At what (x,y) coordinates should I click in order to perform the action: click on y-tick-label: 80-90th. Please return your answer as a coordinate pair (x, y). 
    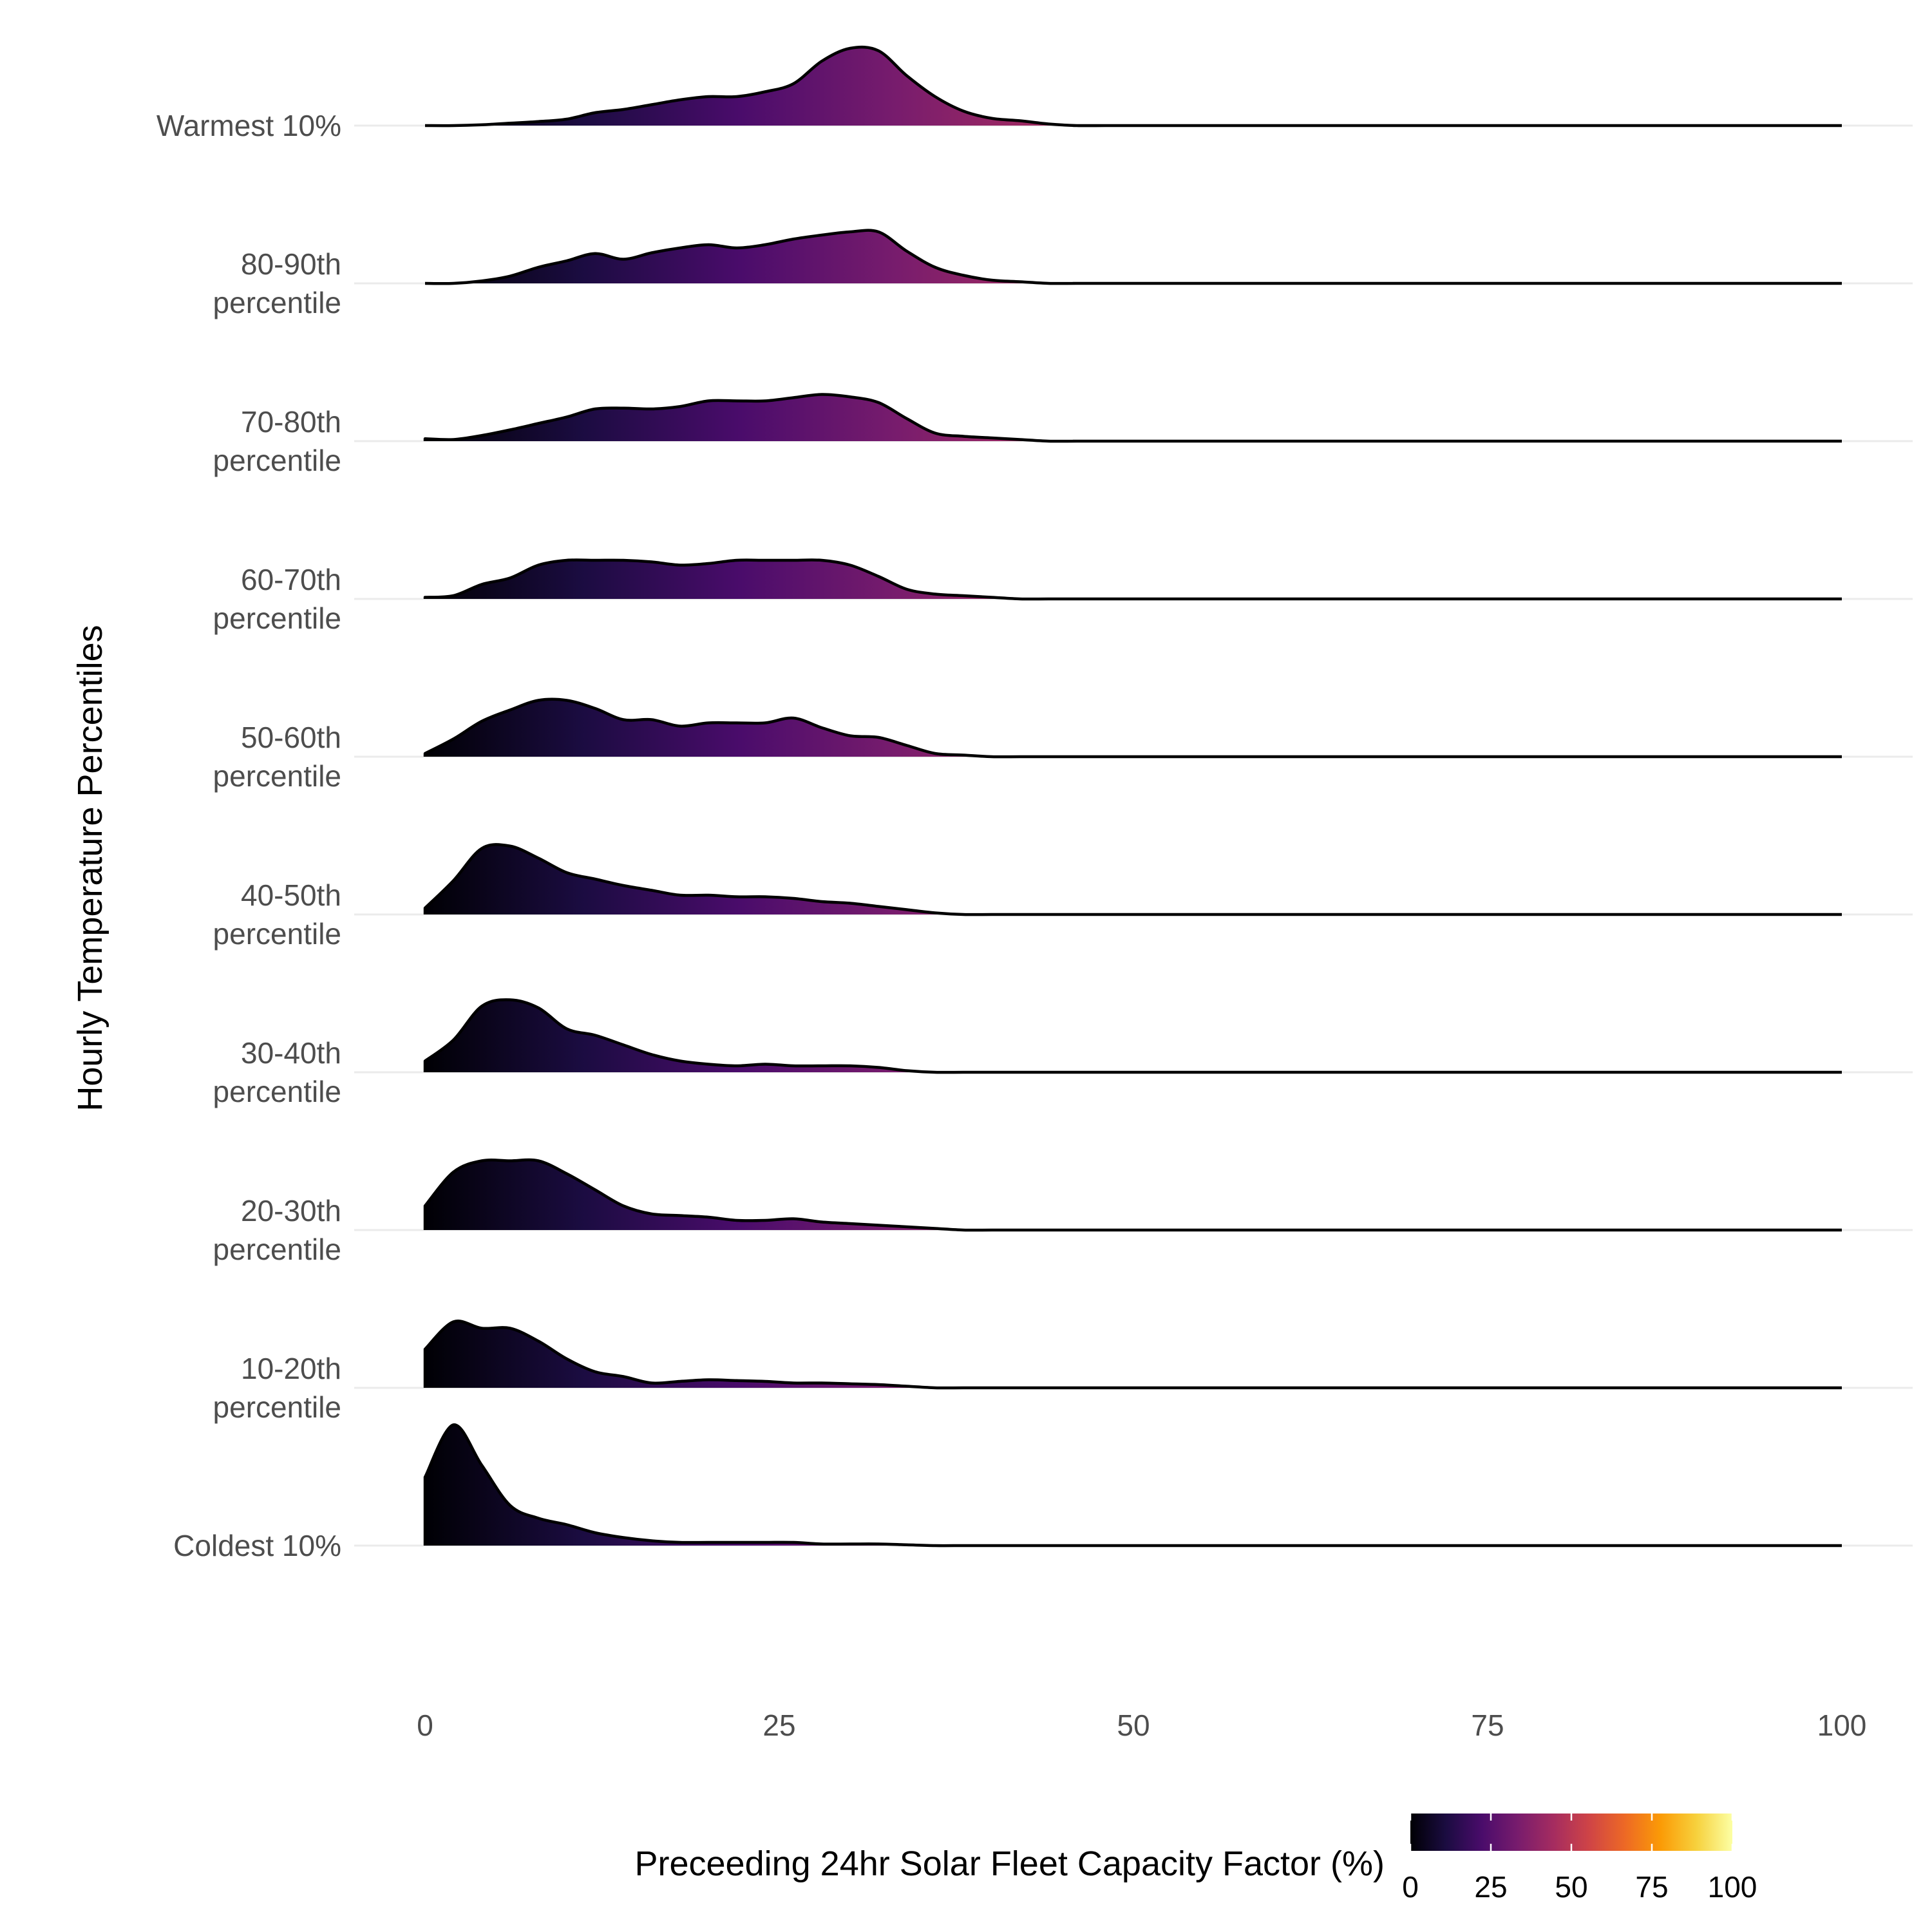
    Looking at the image, I should click on (291, 264).